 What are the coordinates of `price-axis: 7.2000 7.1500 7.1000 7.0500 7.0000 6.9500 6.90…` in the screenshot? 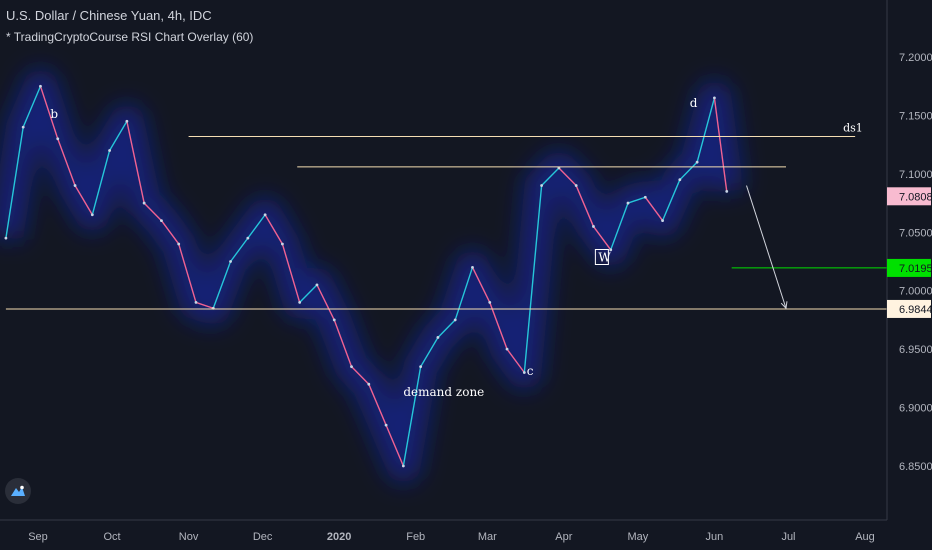 It's located at (909, 275).